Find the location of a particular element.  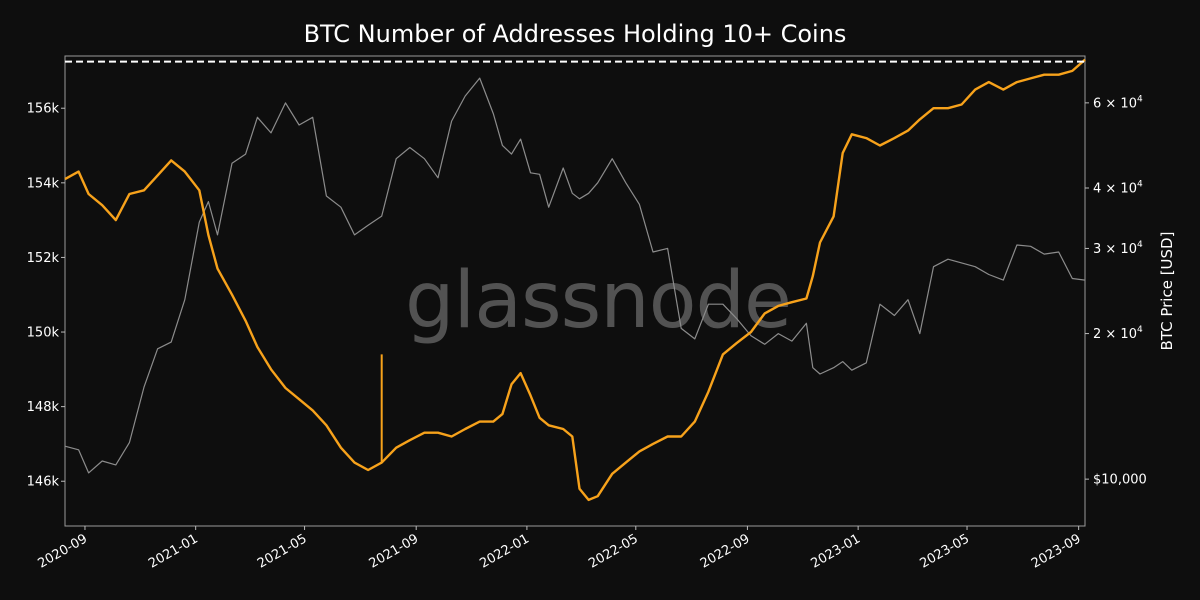

right-axis-tick-label: 4 × 104 is located at coordinates (1118, 188).